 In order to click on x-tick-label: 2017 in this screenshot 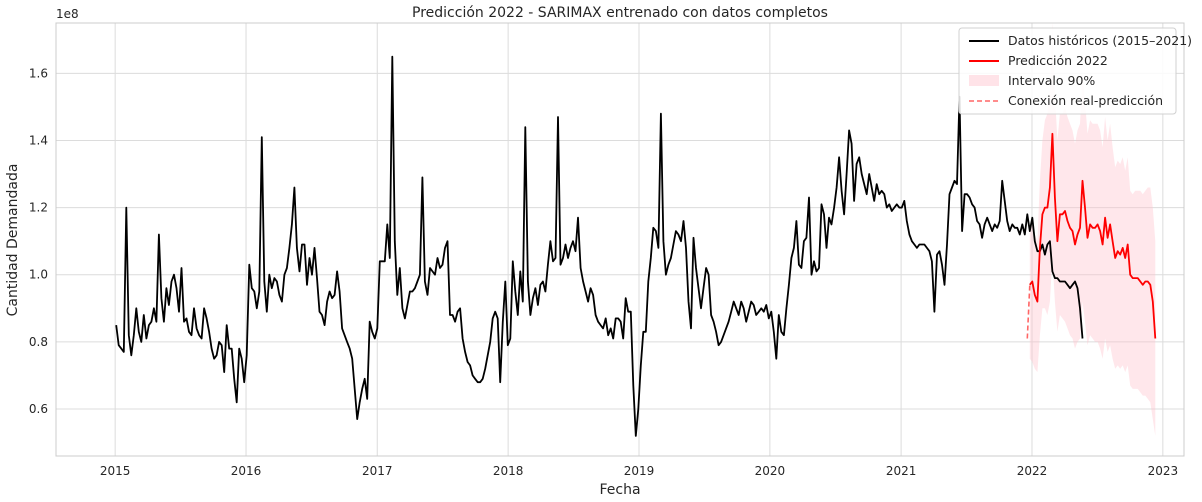, I will do `click(377, 471)`.